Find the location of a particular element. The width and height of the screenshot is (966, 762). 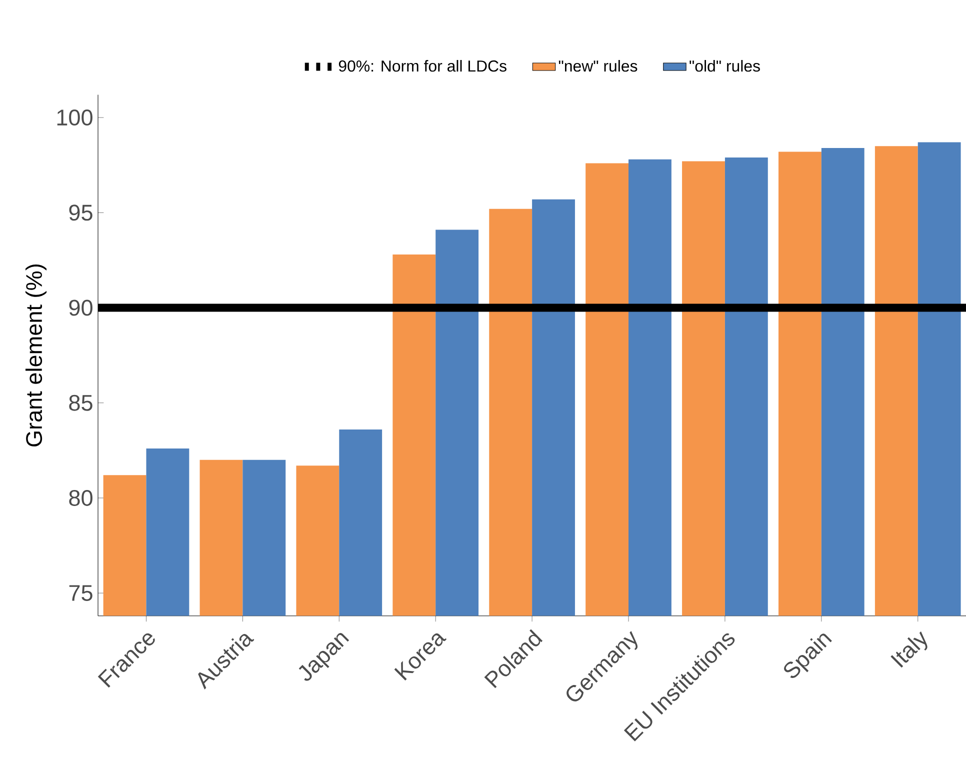

y-tick-label: 95 is located at coordinates (80, 212).